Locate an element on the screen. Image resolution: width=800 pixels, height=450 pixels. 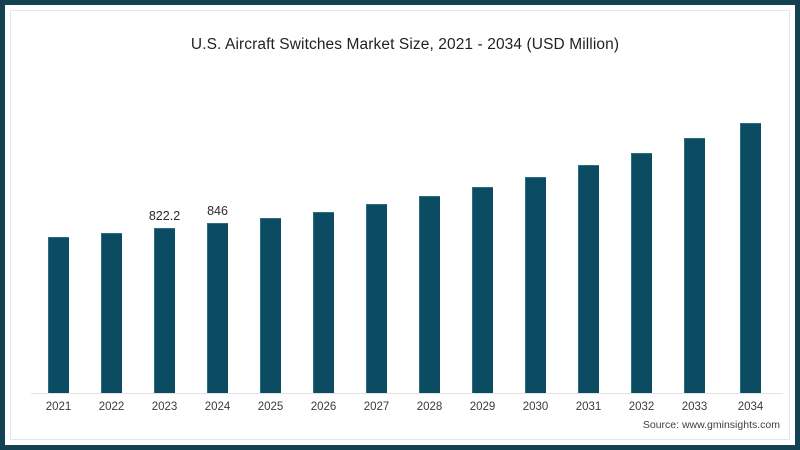
x-tick-2023: 2023 is located at coordinates (164, 407).